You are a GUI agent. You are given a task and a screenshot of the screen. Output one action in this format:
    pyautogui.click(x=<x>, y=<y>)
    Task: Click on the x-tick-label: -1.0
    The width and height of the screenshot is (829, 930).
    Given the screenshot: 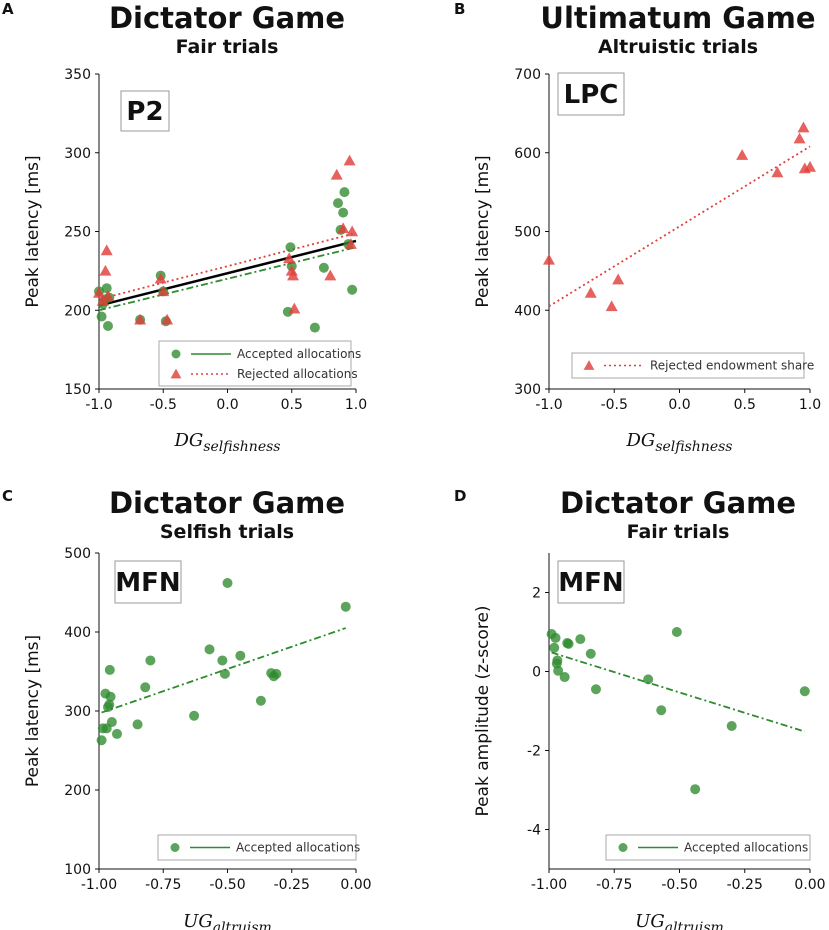 What is the action you would take?
    pyautogui.click(x=98, y=405)
    